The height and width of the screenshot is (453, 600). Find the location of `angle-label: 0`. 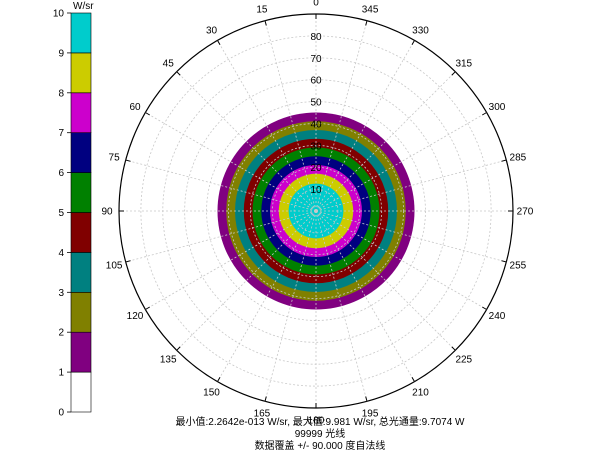

angle-label: 0 is located at coordinates (316, 4).